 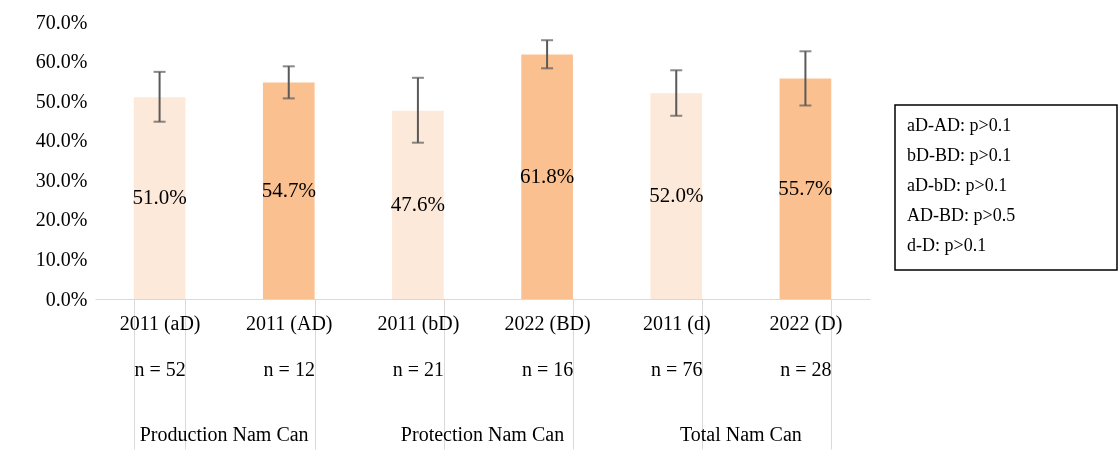 What do you see at coordinates (418, 345) in the screenshot?
I see `category-label: 2011 (bD) n = 21` at bounding box center [418, 345].